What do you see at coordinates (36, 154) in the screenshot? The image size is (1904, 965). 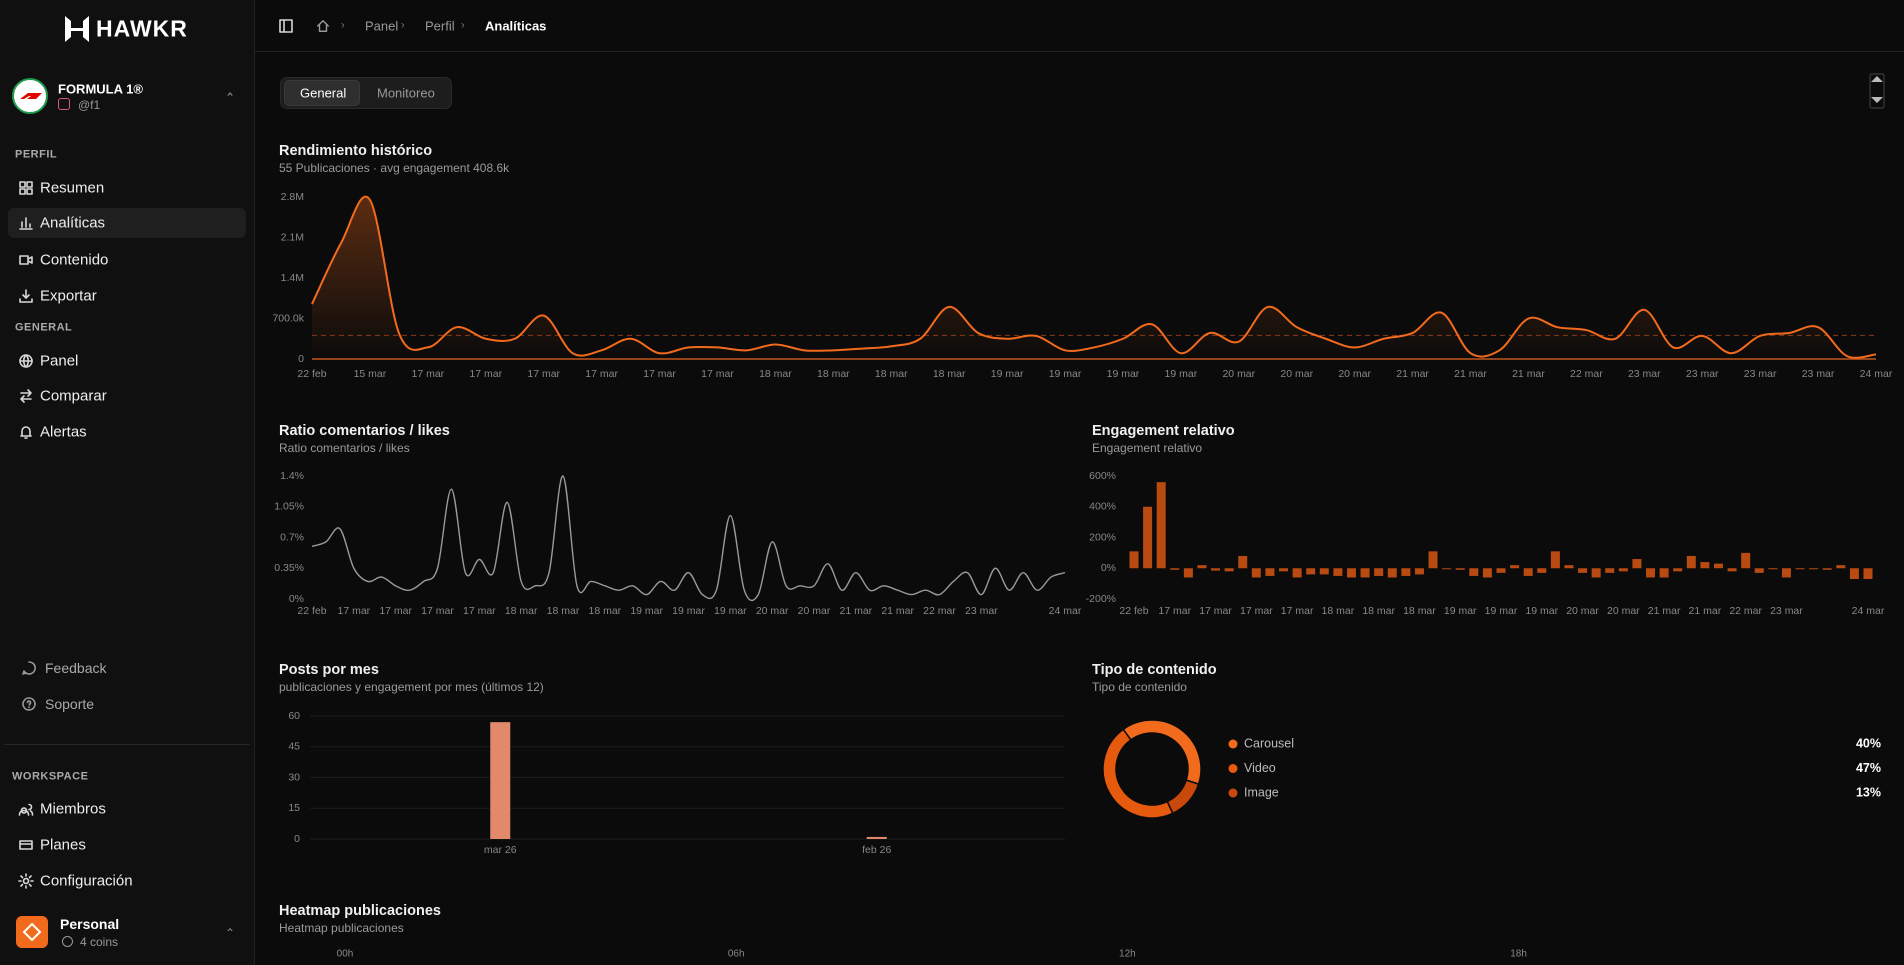 I see `section-title: PERFIL` at bounding box center [36, 154].